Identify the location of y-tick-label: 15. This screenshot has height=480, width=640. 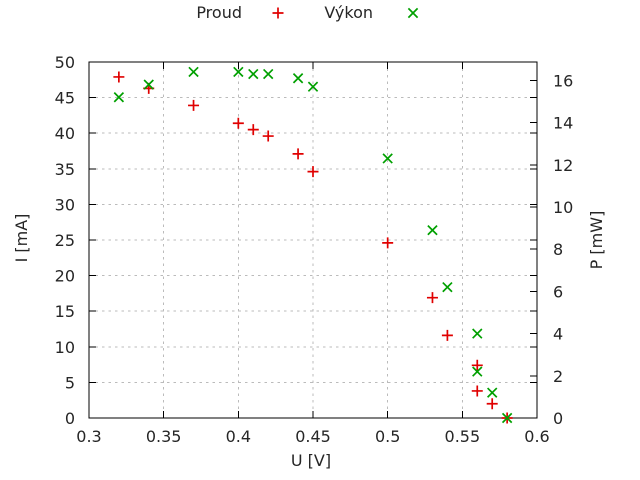
(65, 311).